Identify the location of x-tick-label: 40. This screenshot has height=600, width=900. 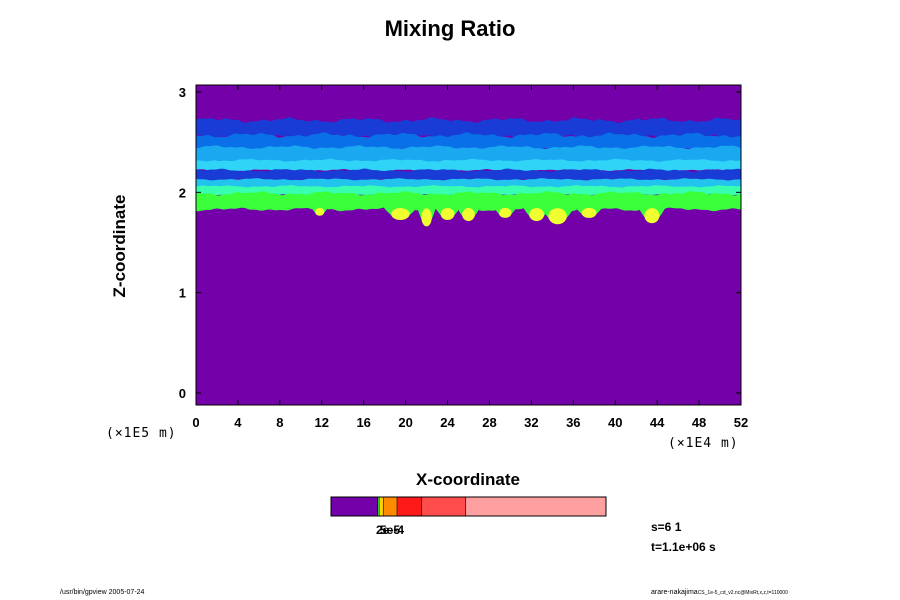
(615, 422).